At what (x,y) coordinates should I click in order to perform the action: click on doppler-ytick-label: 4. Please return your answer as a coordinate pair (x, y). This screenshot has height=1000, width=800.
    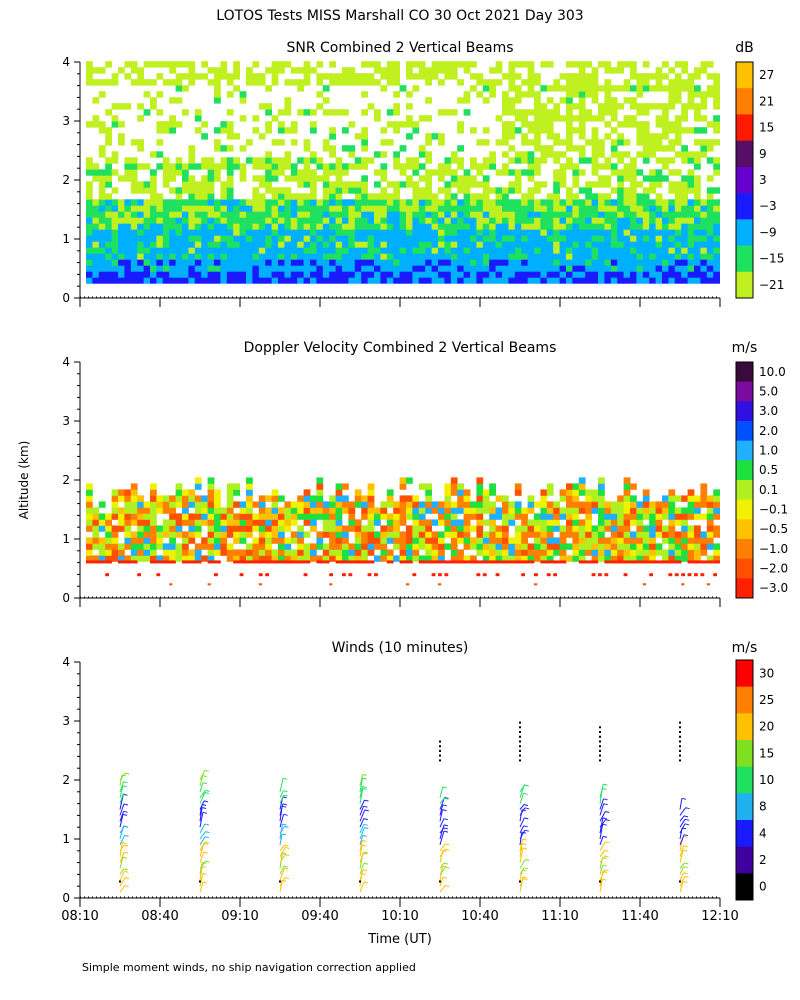
    Looking at the image, I should click on (66, 362).